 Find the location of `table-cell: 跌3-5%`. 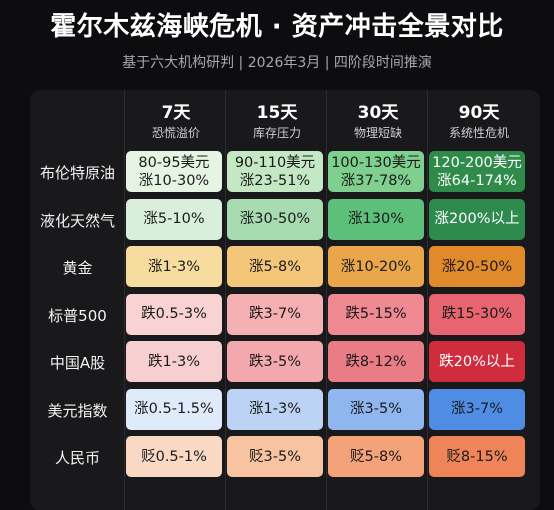

table-cell: 跌3-5% is located at coordinates (275, 361).